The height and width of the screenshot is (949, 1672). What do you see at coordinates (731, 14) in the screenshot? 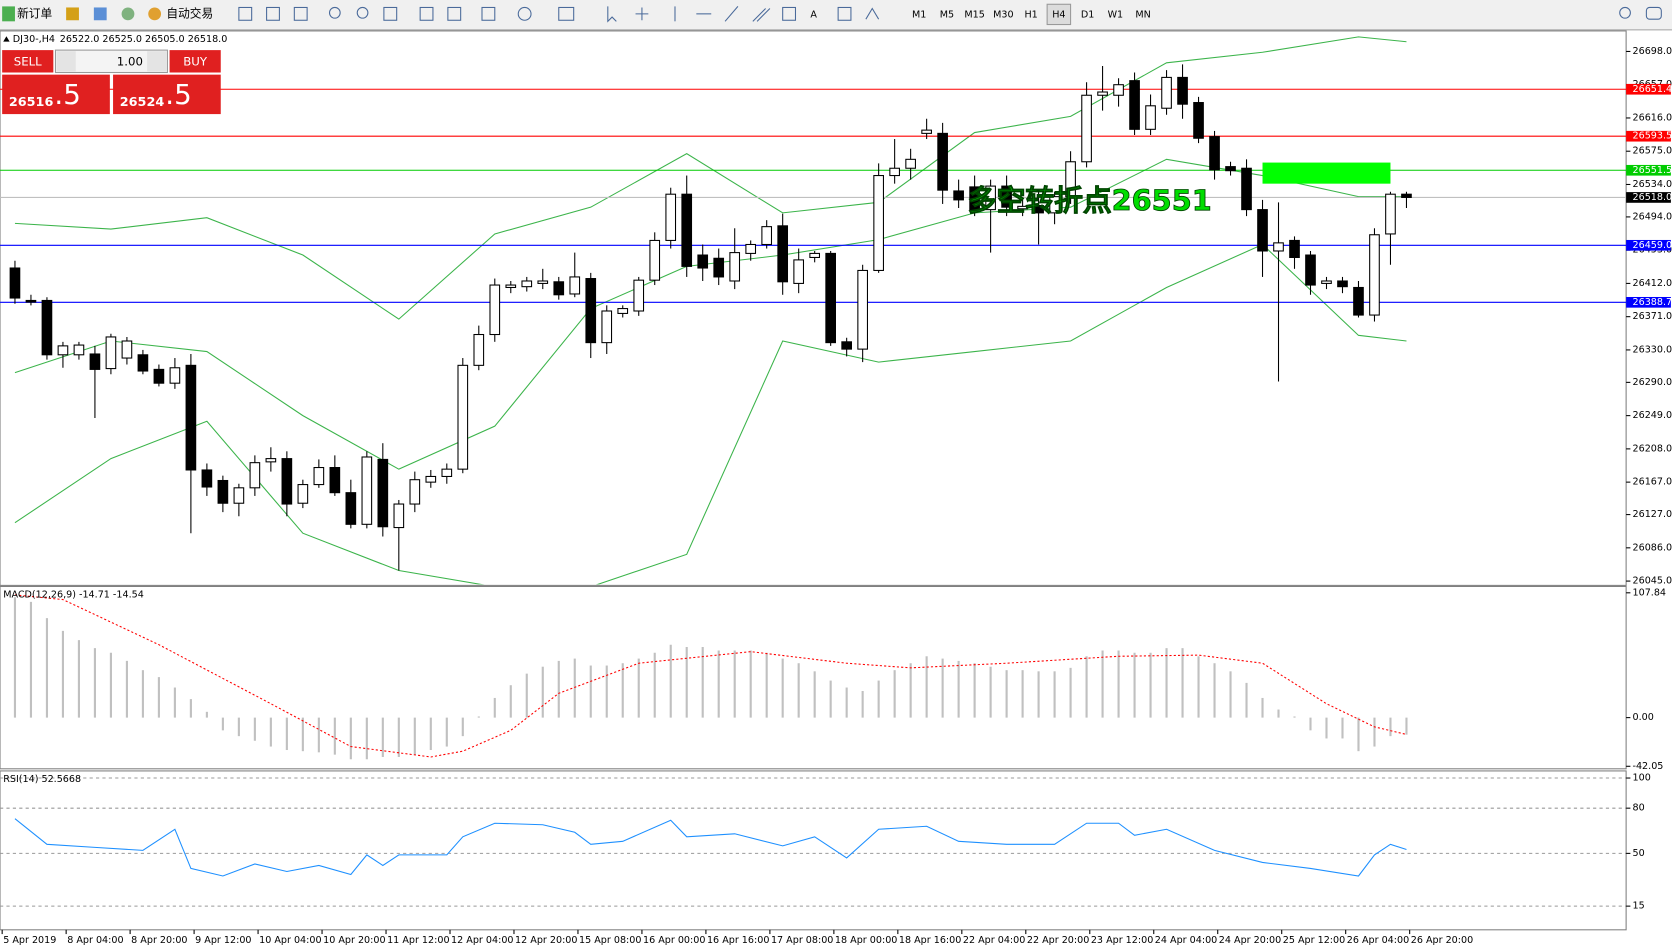
I see `trendline-tool` at bounding box center [731, 14].